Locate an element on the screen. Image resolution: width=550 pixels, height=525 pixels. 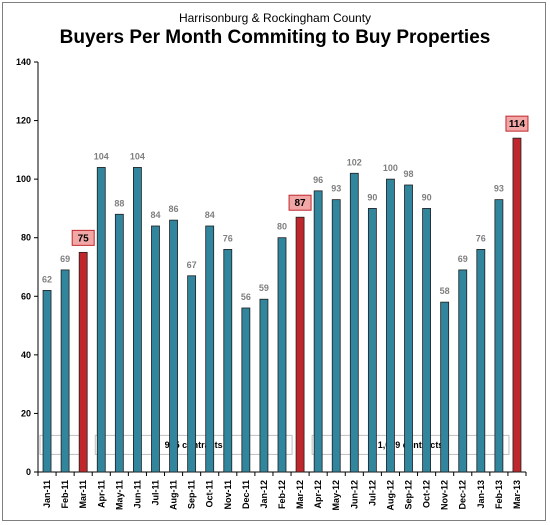
y-tick-label: 80 is located at coordinates (26, 238).